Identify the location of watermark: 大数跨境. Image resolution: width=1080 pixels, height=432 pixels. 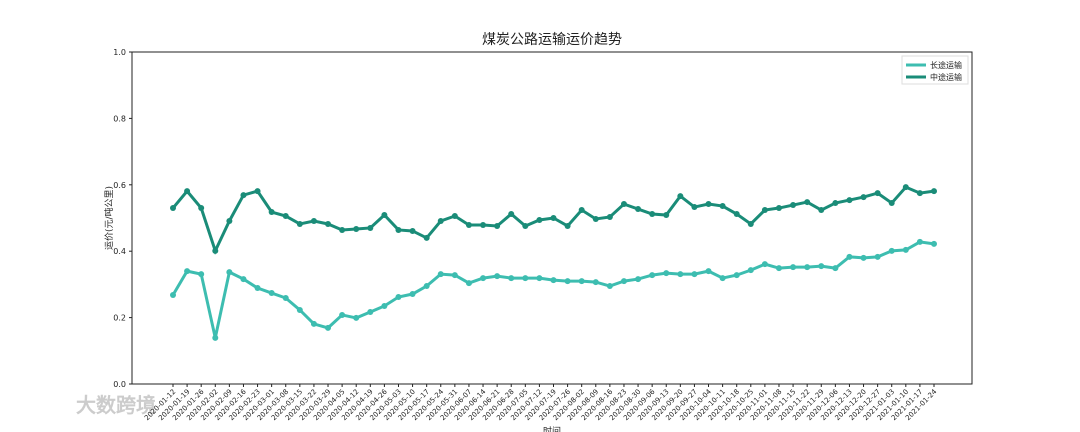
(116, 405).